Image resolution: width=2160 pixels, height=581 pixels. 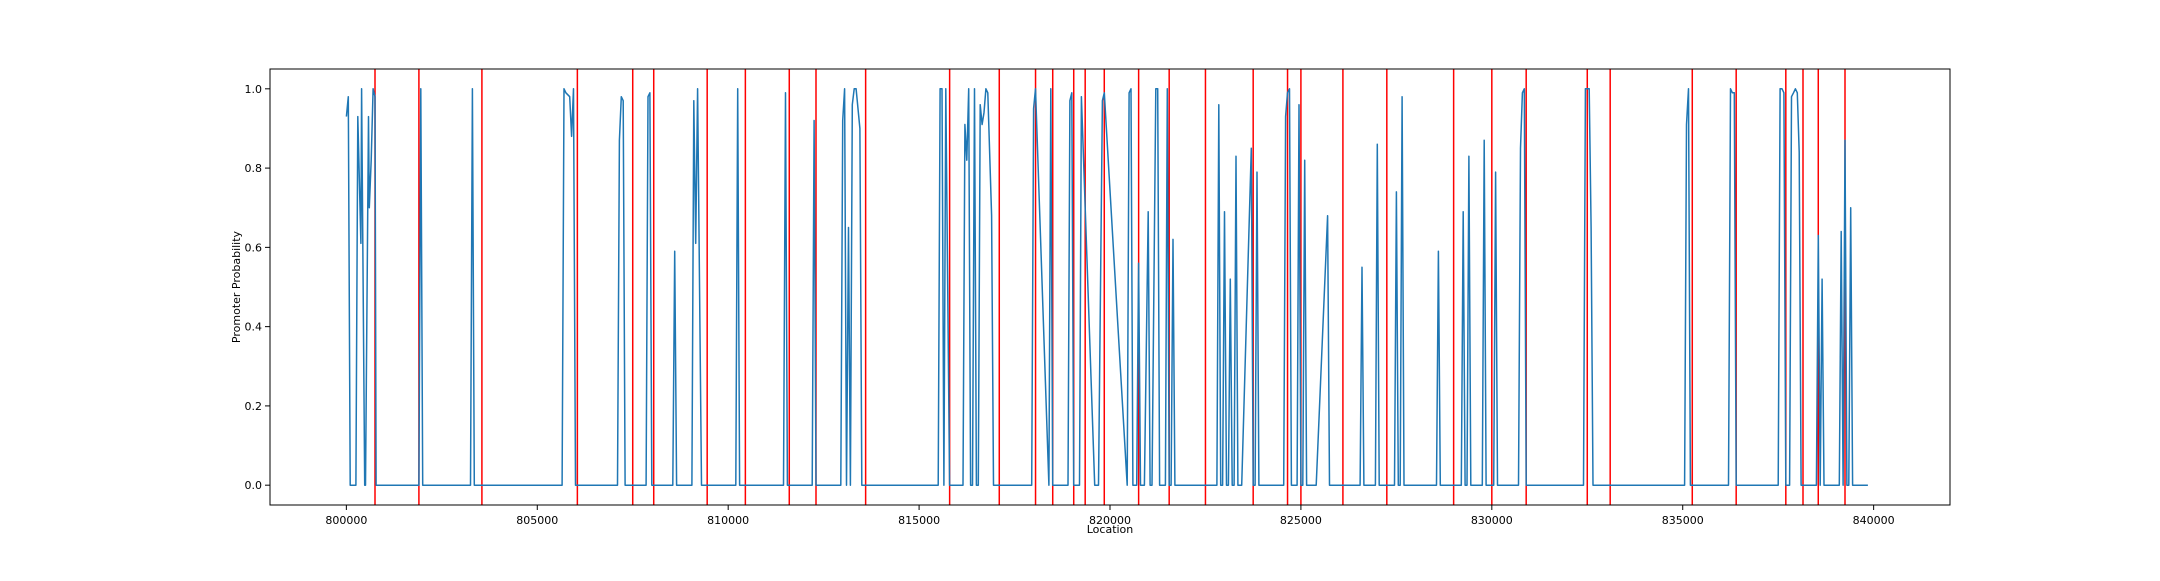 What do you see at coordinates (1874, 520) in the screenshot?
I see `x-tick-label-8: 840000` at bounding box center [1874, 520].